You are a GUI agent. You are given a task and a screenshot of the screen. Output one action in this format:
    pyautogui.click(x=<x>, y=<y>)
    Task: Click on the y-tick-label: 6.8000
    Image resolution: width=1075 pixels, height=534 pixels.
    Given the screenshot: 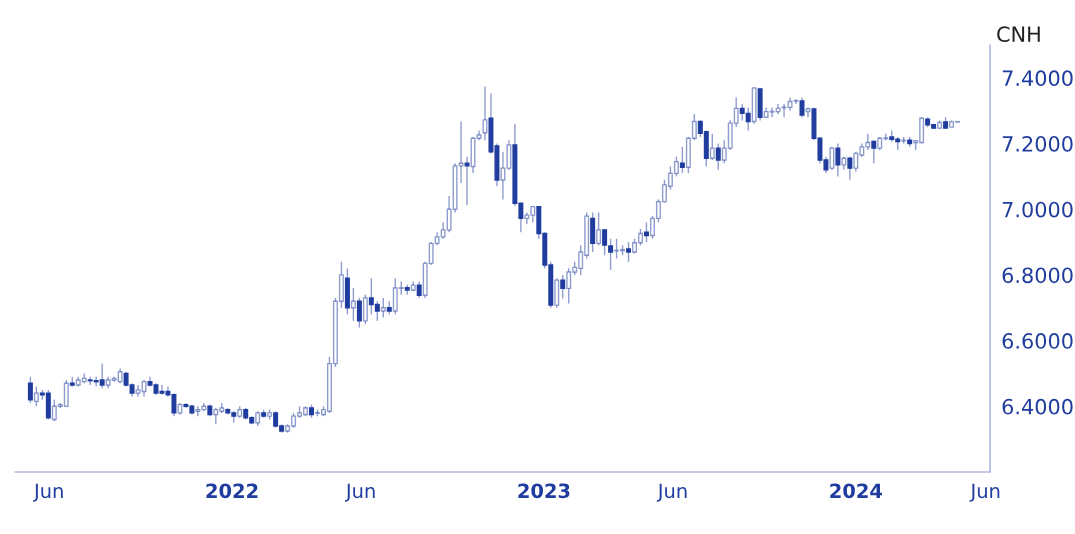 What is the action you would take?
    pyautogui.click(x=1037, y=275)
    